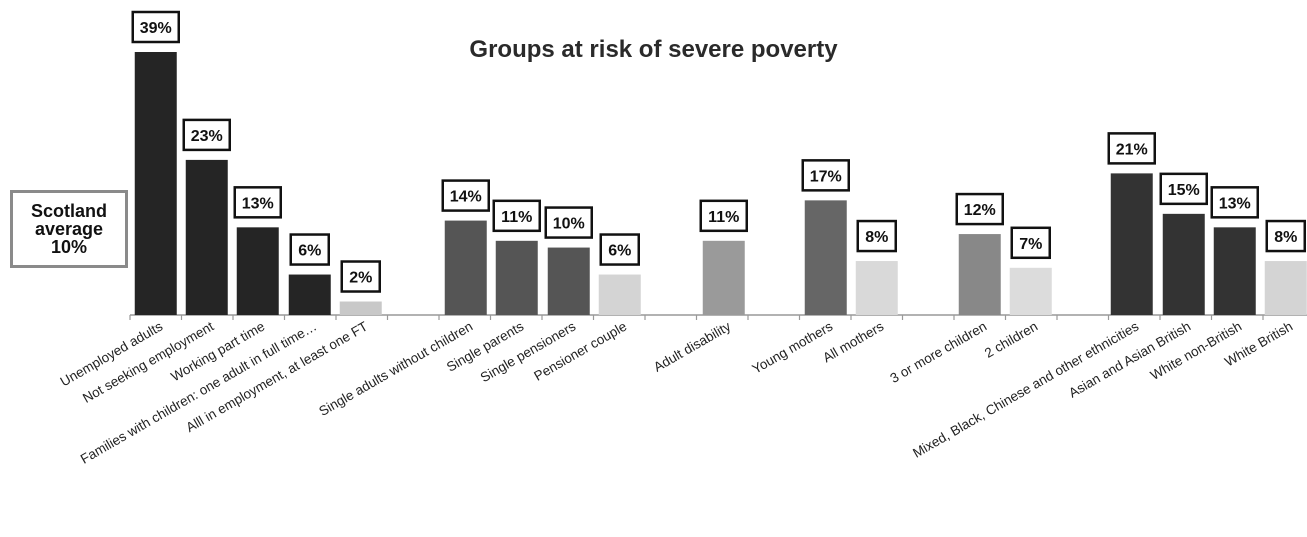 This screenshot has height=537, width=1307. Describe the element at coordinates (580, 351) in the screenshot. I see `category-label: Pensioner couple` at that location.